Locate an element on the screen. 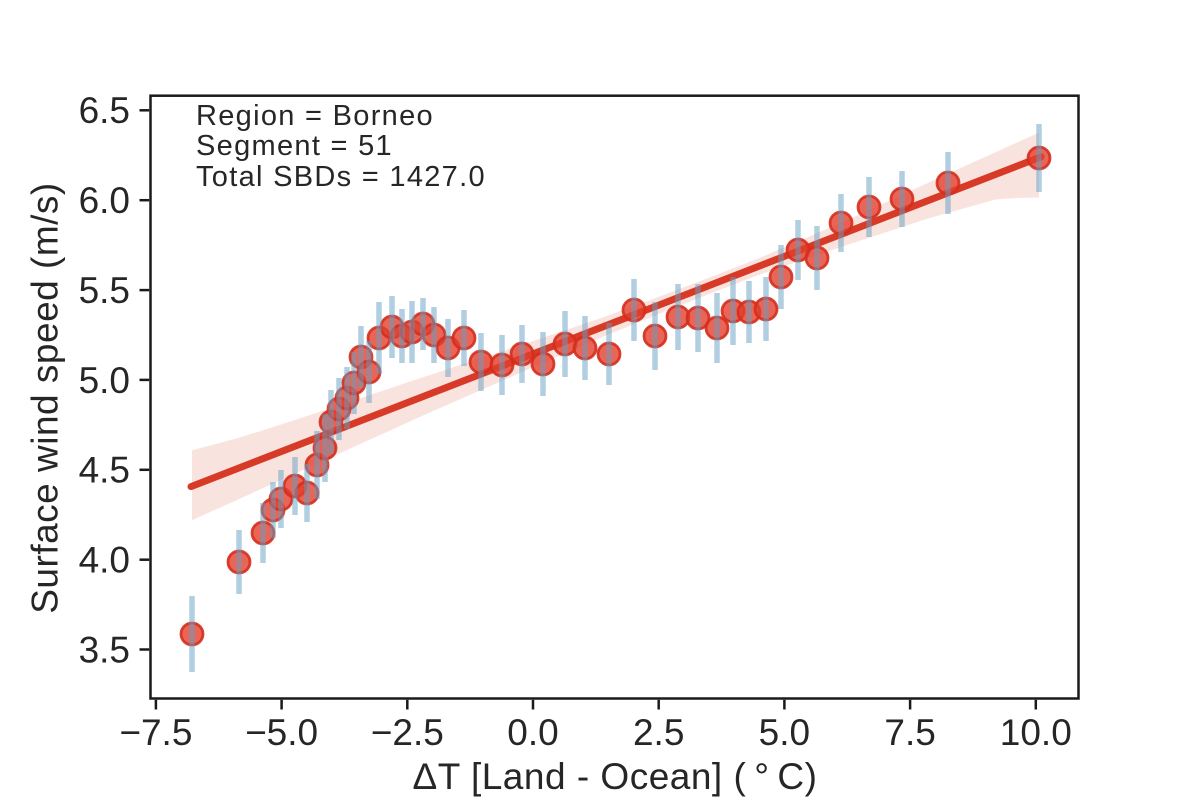  svg-text: 6.5 is located at coordinates (104, 110).